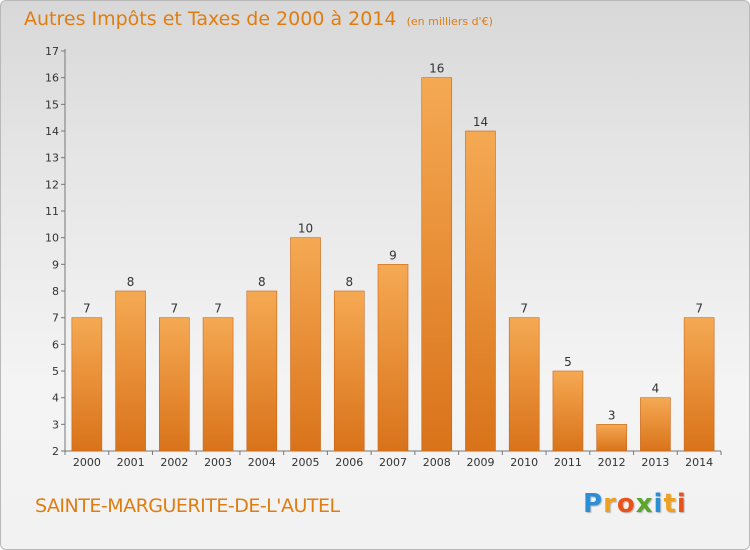 The image size is (750, 550). What do you see at coordinates (568, 362) in the screenshot?
I see `value-label: 5` at bounding box center [568, 362].